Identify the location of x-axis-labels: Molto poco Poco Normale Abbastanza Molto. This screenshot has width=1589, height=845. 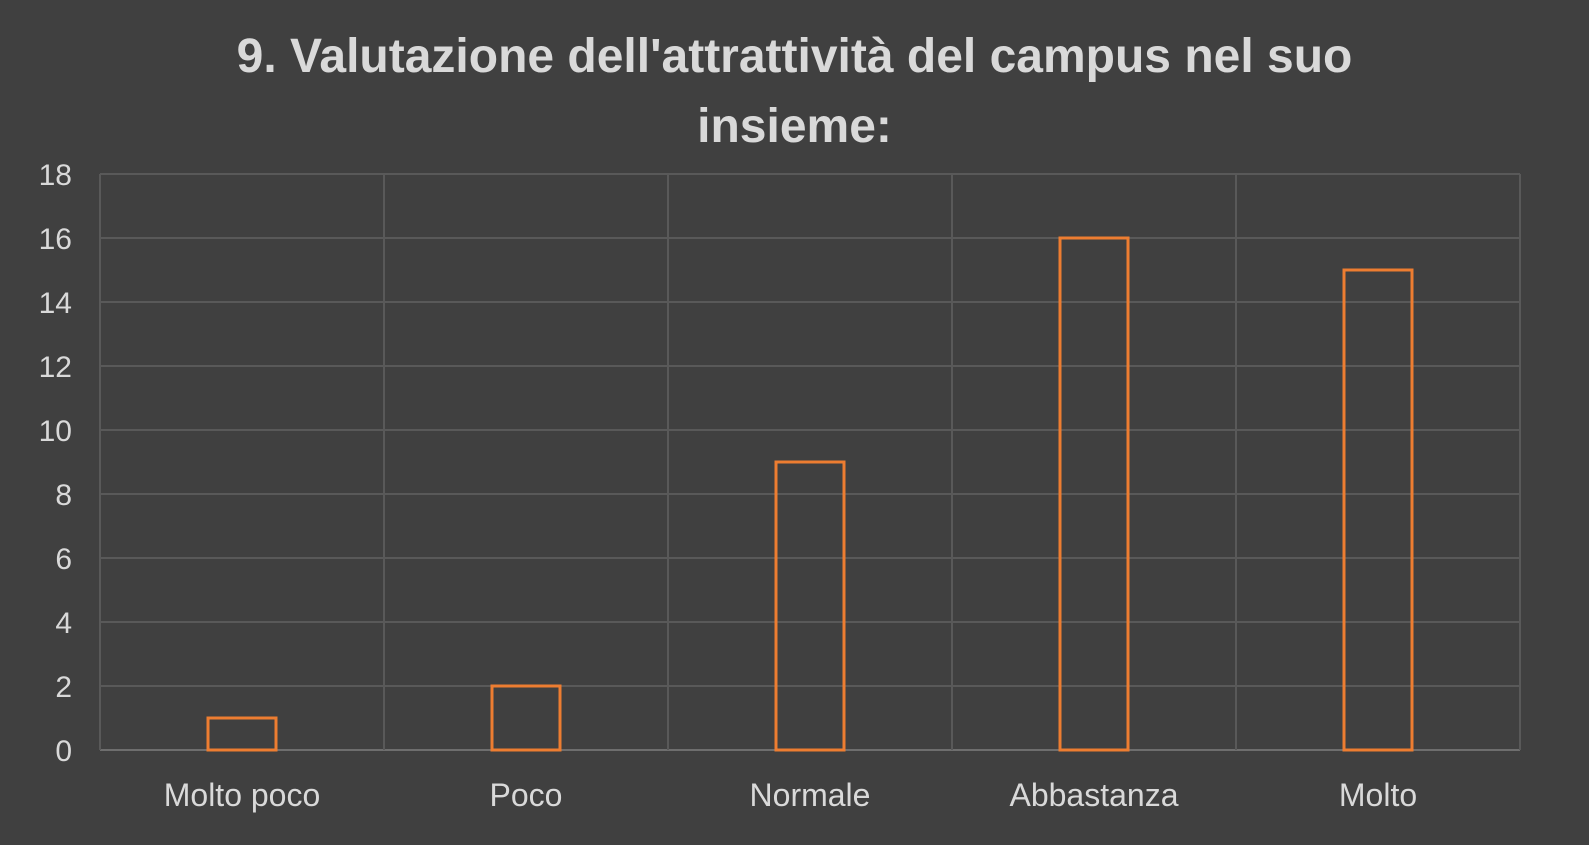
(790, 795).